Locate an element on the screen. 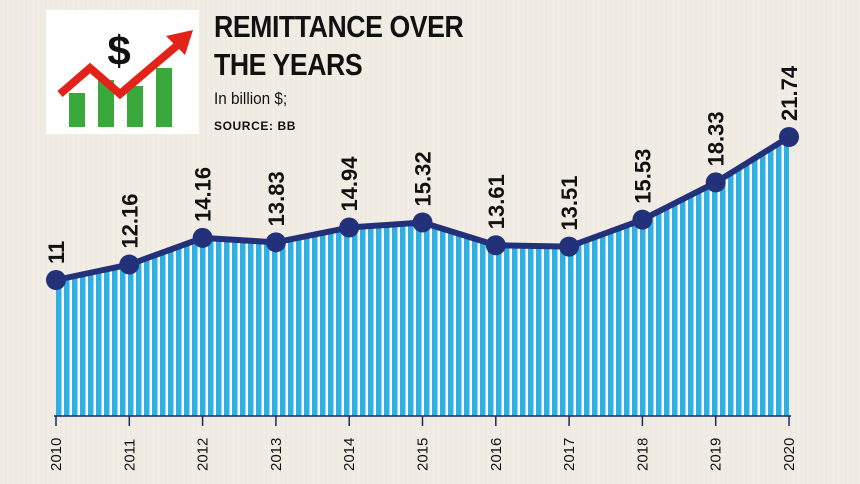 The image size is (860, 484). x-tick-label-2013: 2013 is located at coordinates (276, 454).